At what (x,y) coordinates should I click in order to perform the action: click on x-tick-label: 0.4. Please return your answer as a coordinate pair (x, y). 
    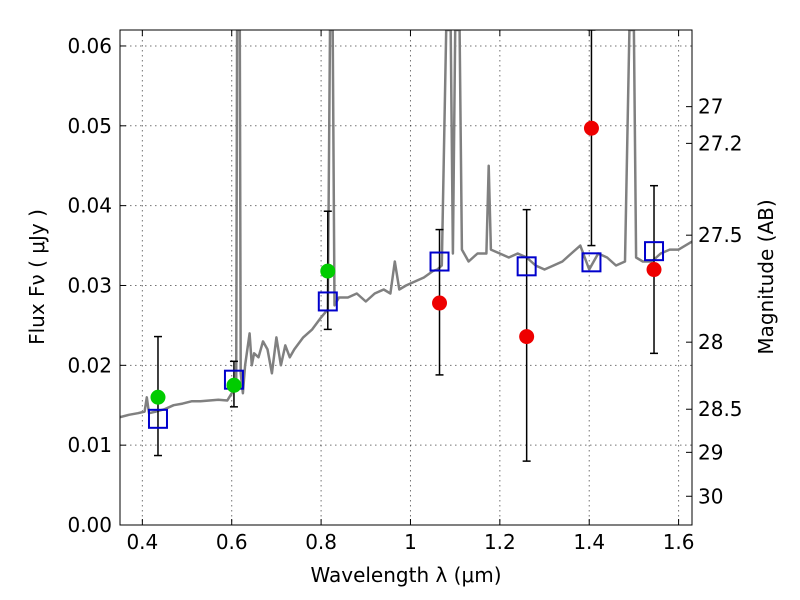
    Looking at the image, I should click on (142, 542).